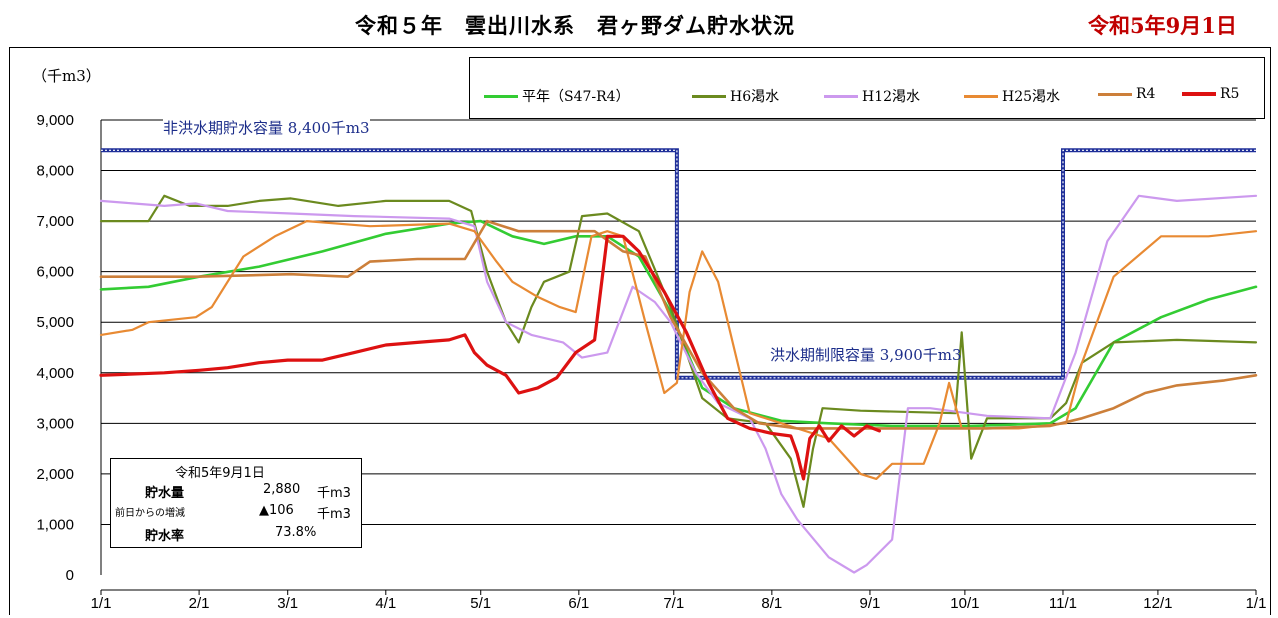 This screenshot has width=1278, height=618. Describe the element at coordinates (55, 524) in the screenshot. I see `y-tick-label: 1,000` at that location.